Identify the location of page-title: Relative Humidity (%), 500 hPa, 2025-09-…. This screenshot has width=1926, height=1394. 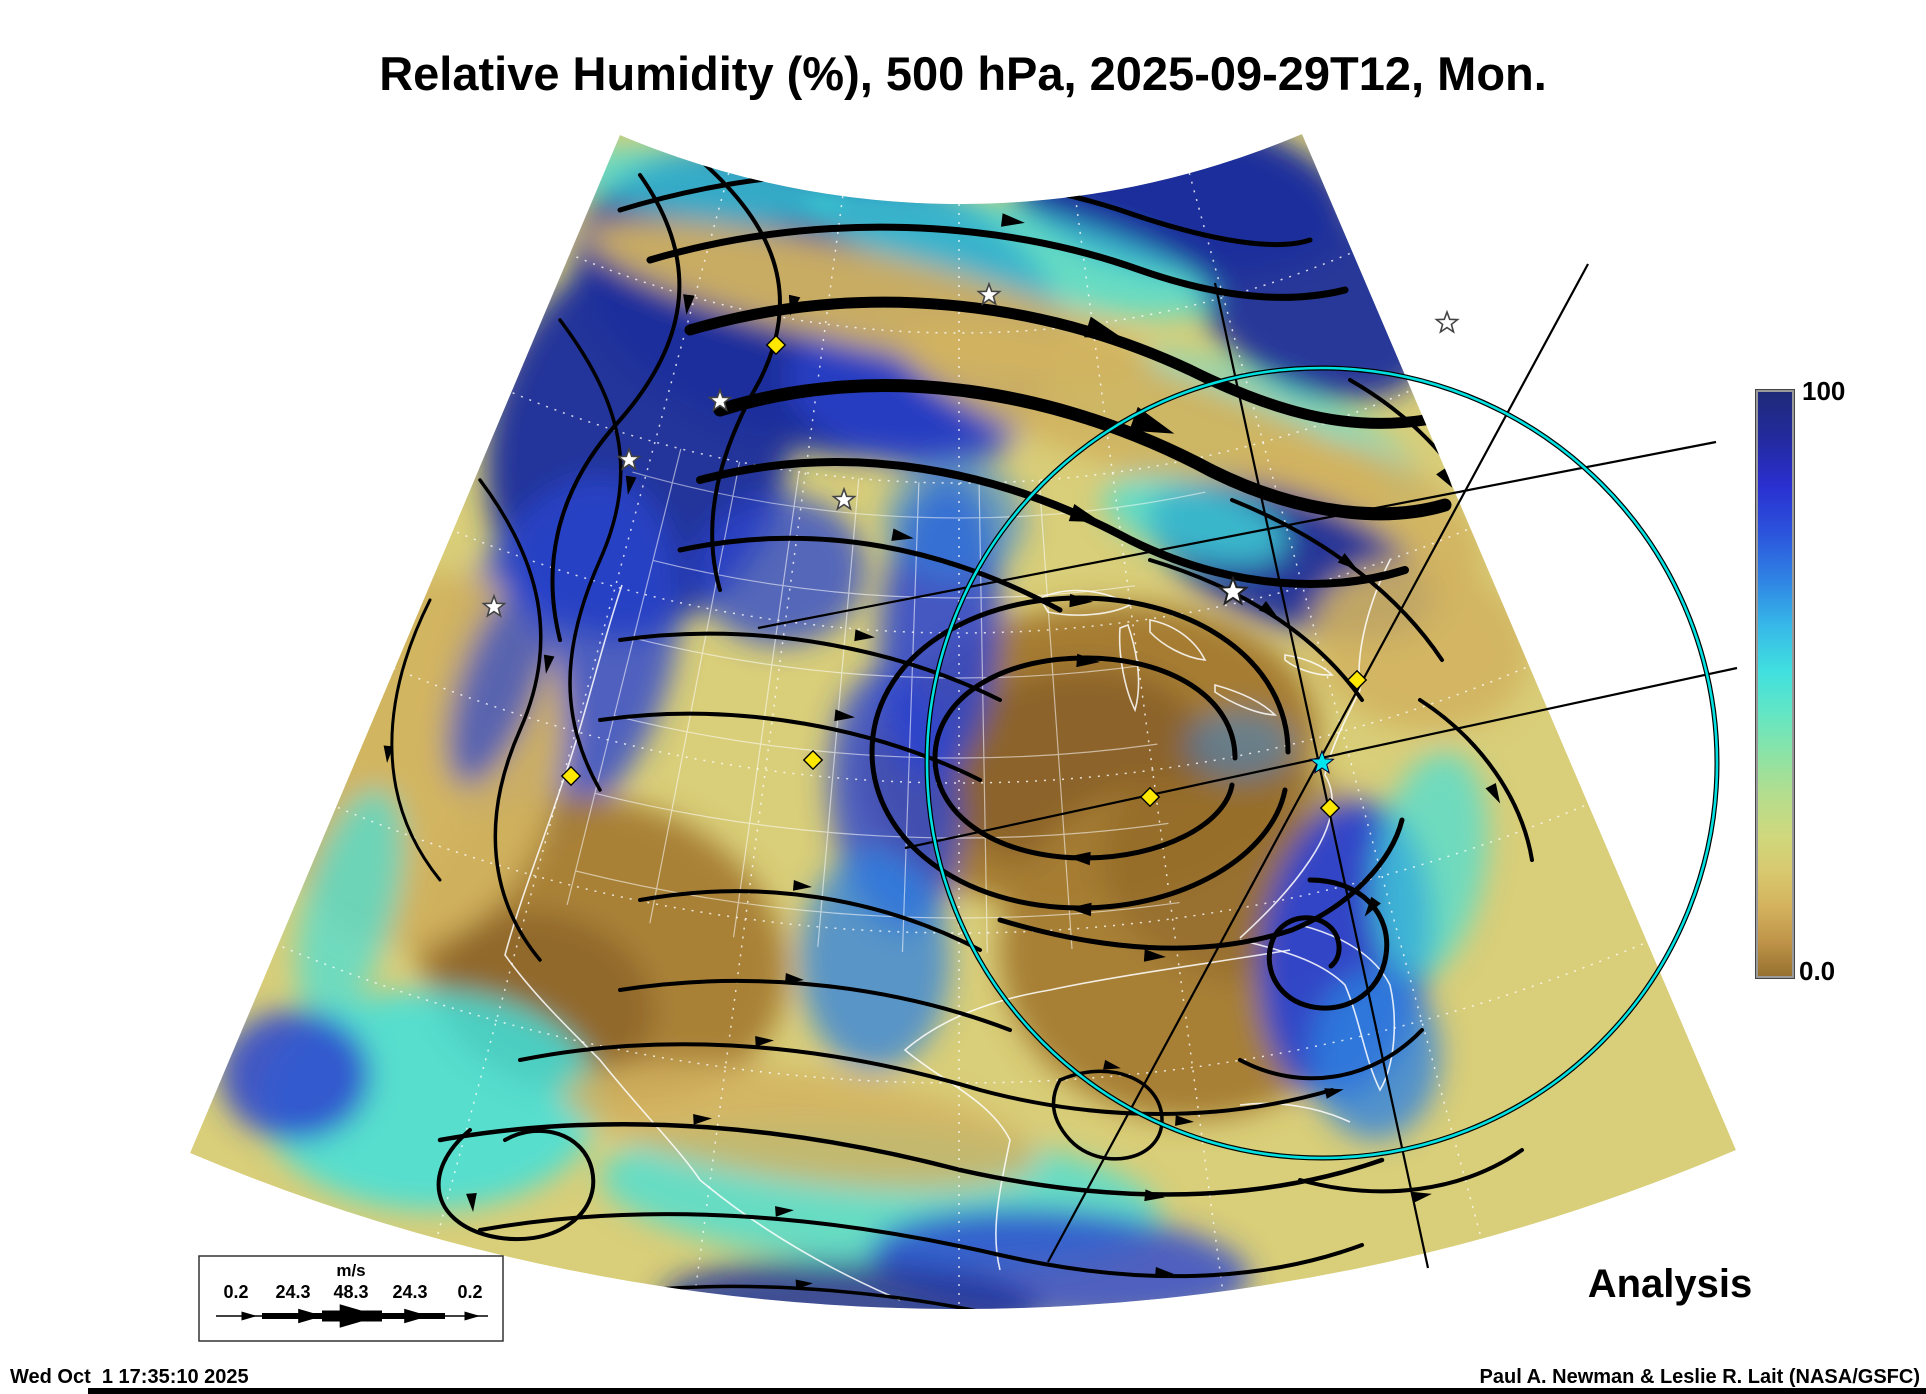
(963, 73).